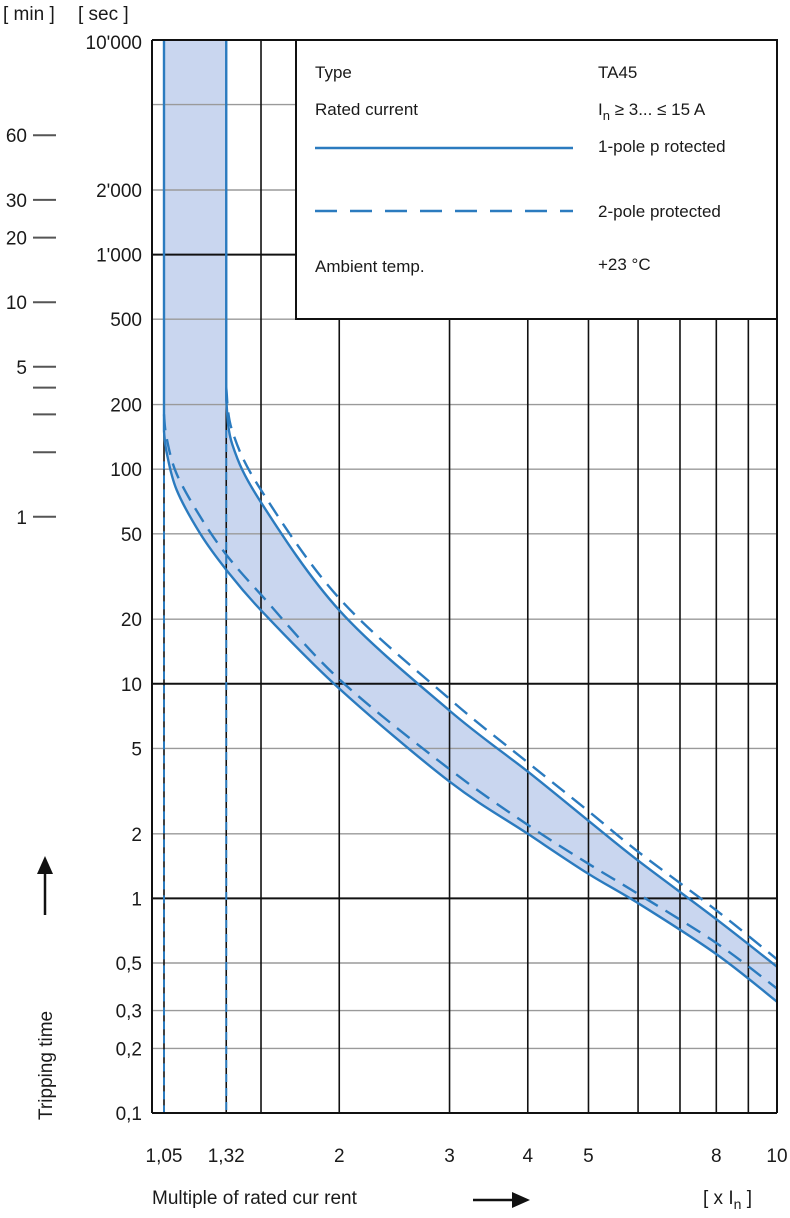  Describe the element at coordinates (716, 1156) in the screenshot. I see `x-tick-label: 8` at that location.